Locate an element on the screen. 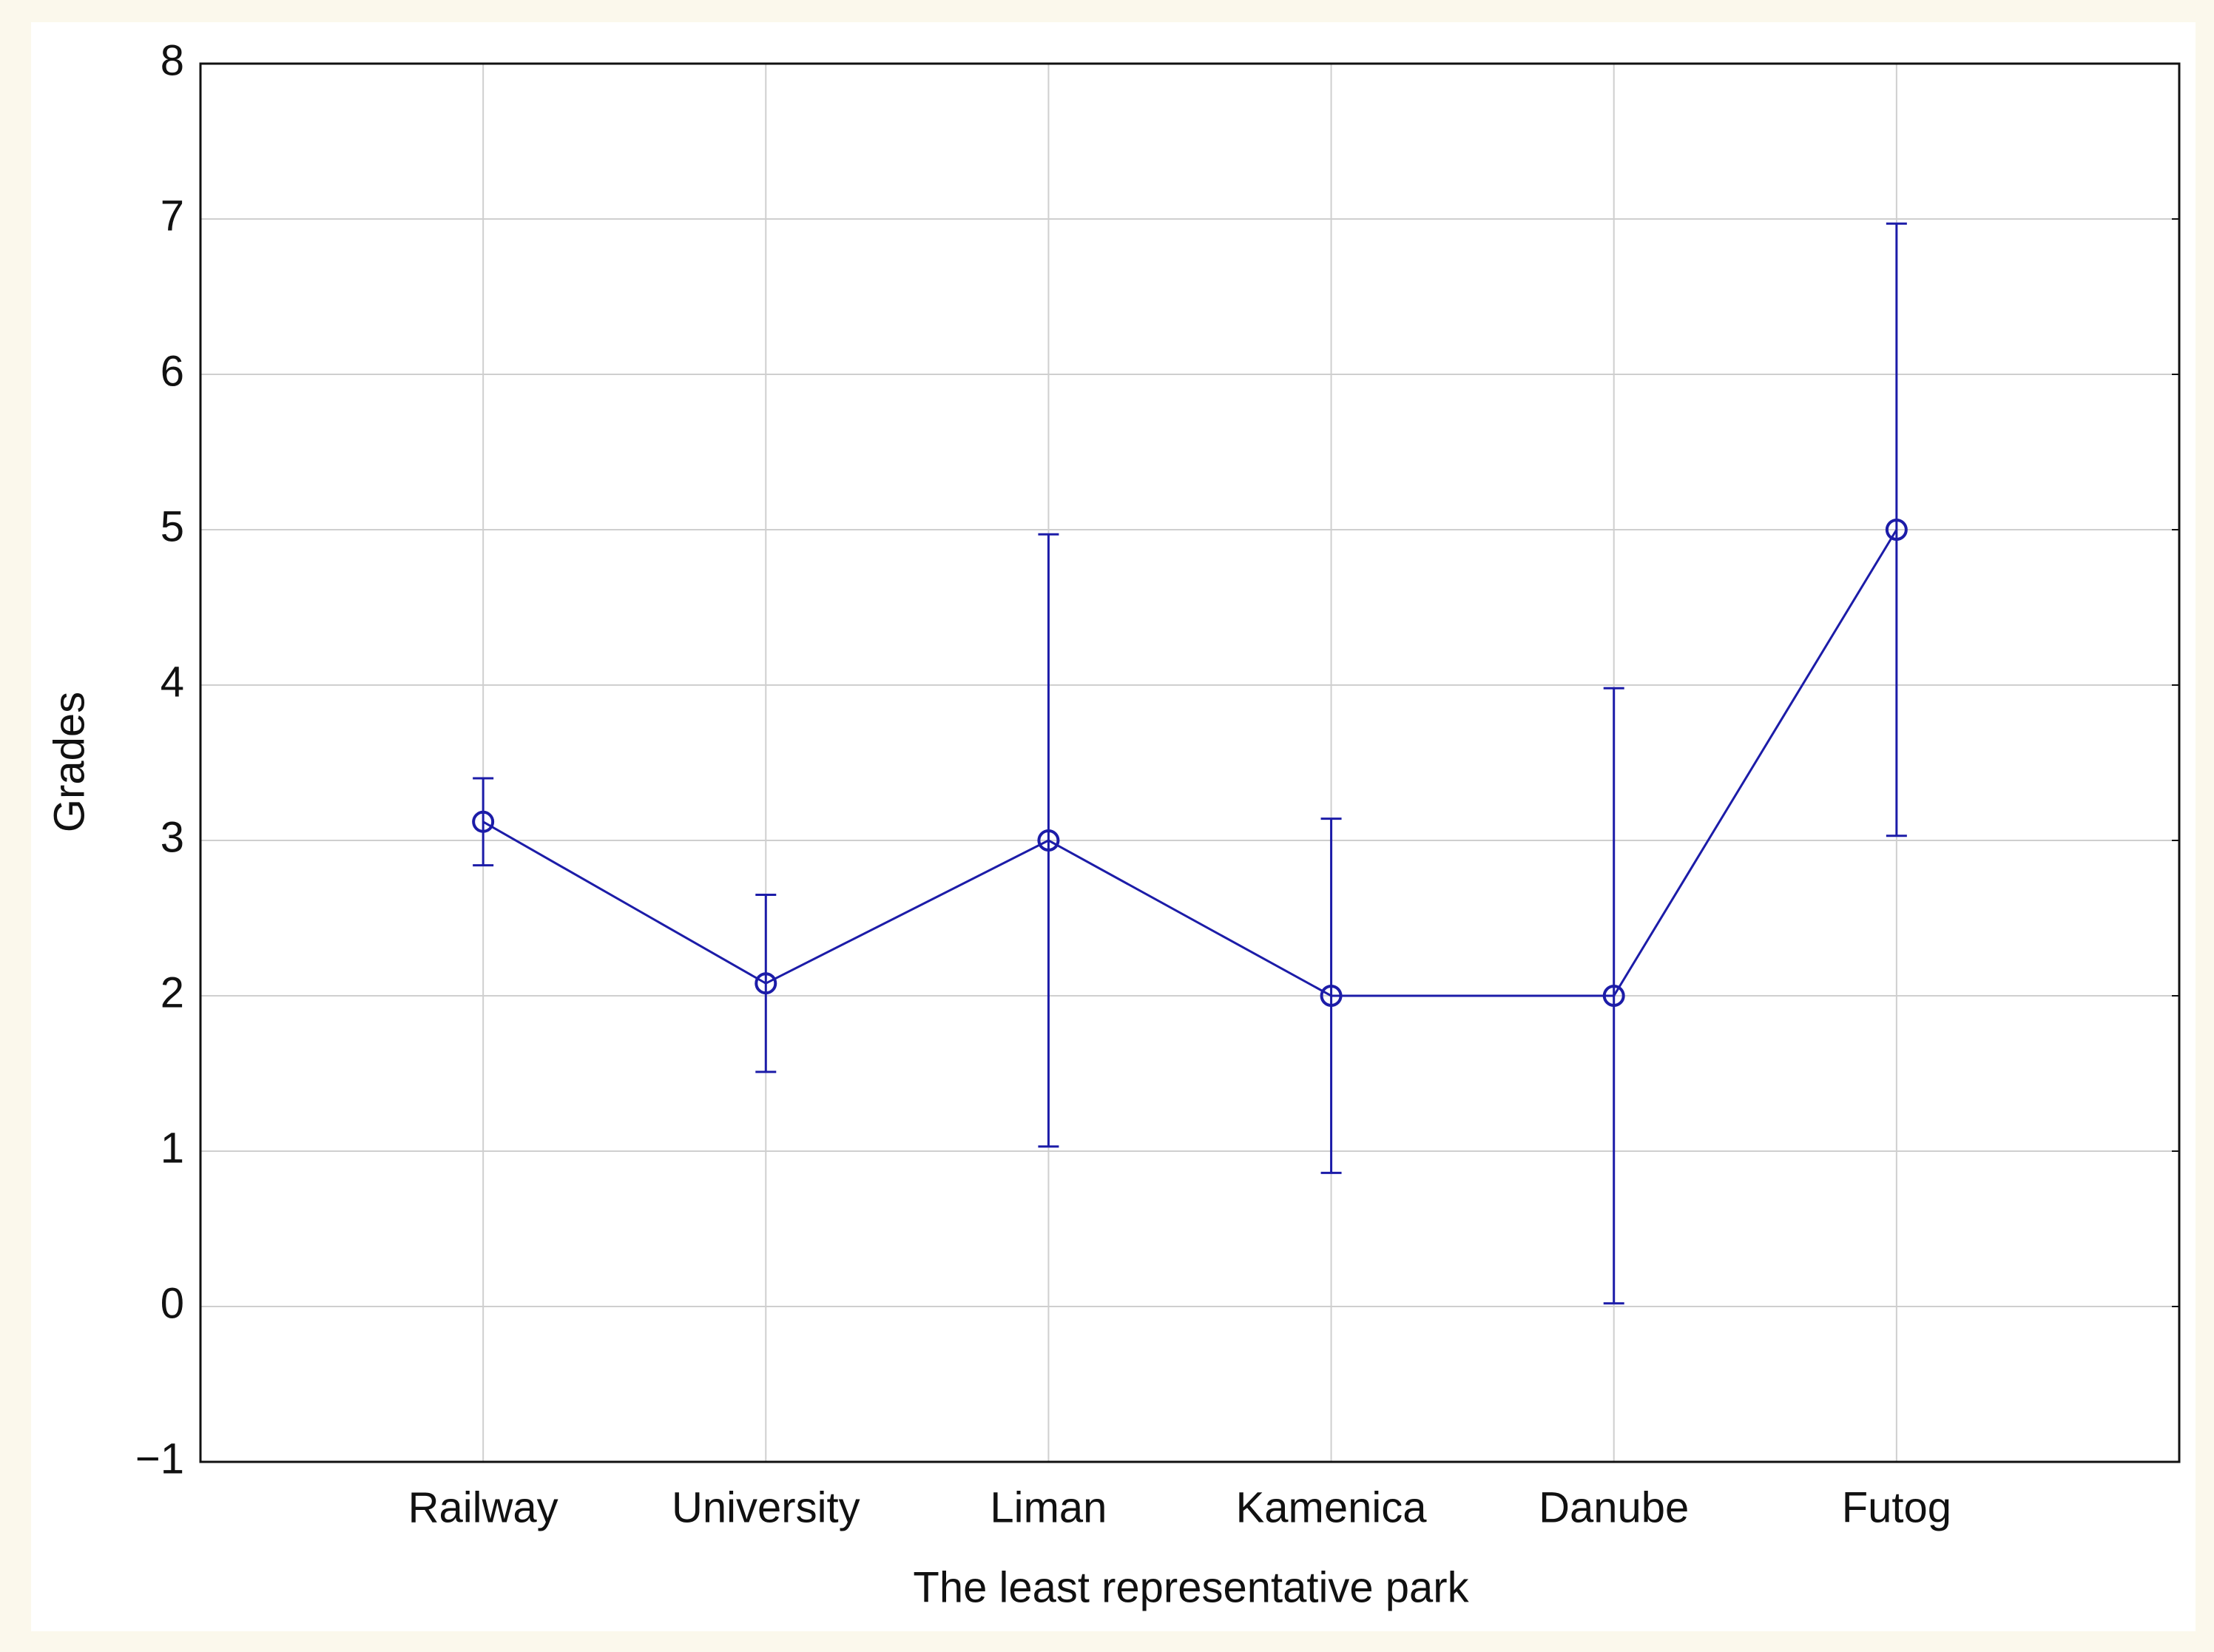 This screenshot has height=1652, width=2214. y-tick-label: 7 is located at coordinates (172, 216).